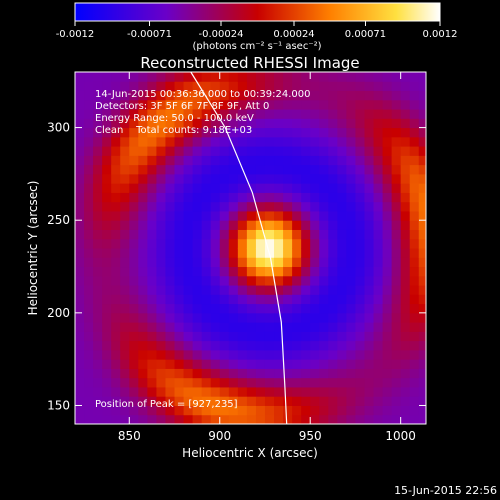  Describe the element at coordinates (250, 453) in the screenshot. I see `x-axis-label: Heliocentric X (arcsec)` at that location.